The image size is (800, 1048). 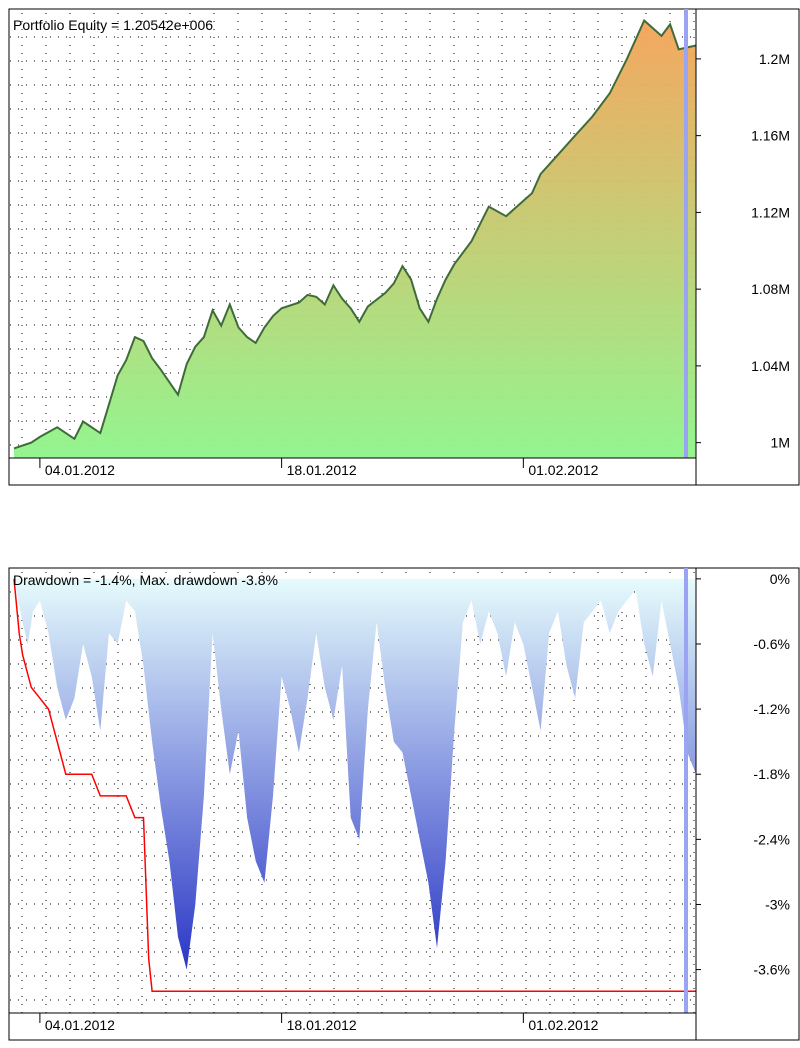 I want to click on drawdown-cursor-band, so click(x=686, y=790).